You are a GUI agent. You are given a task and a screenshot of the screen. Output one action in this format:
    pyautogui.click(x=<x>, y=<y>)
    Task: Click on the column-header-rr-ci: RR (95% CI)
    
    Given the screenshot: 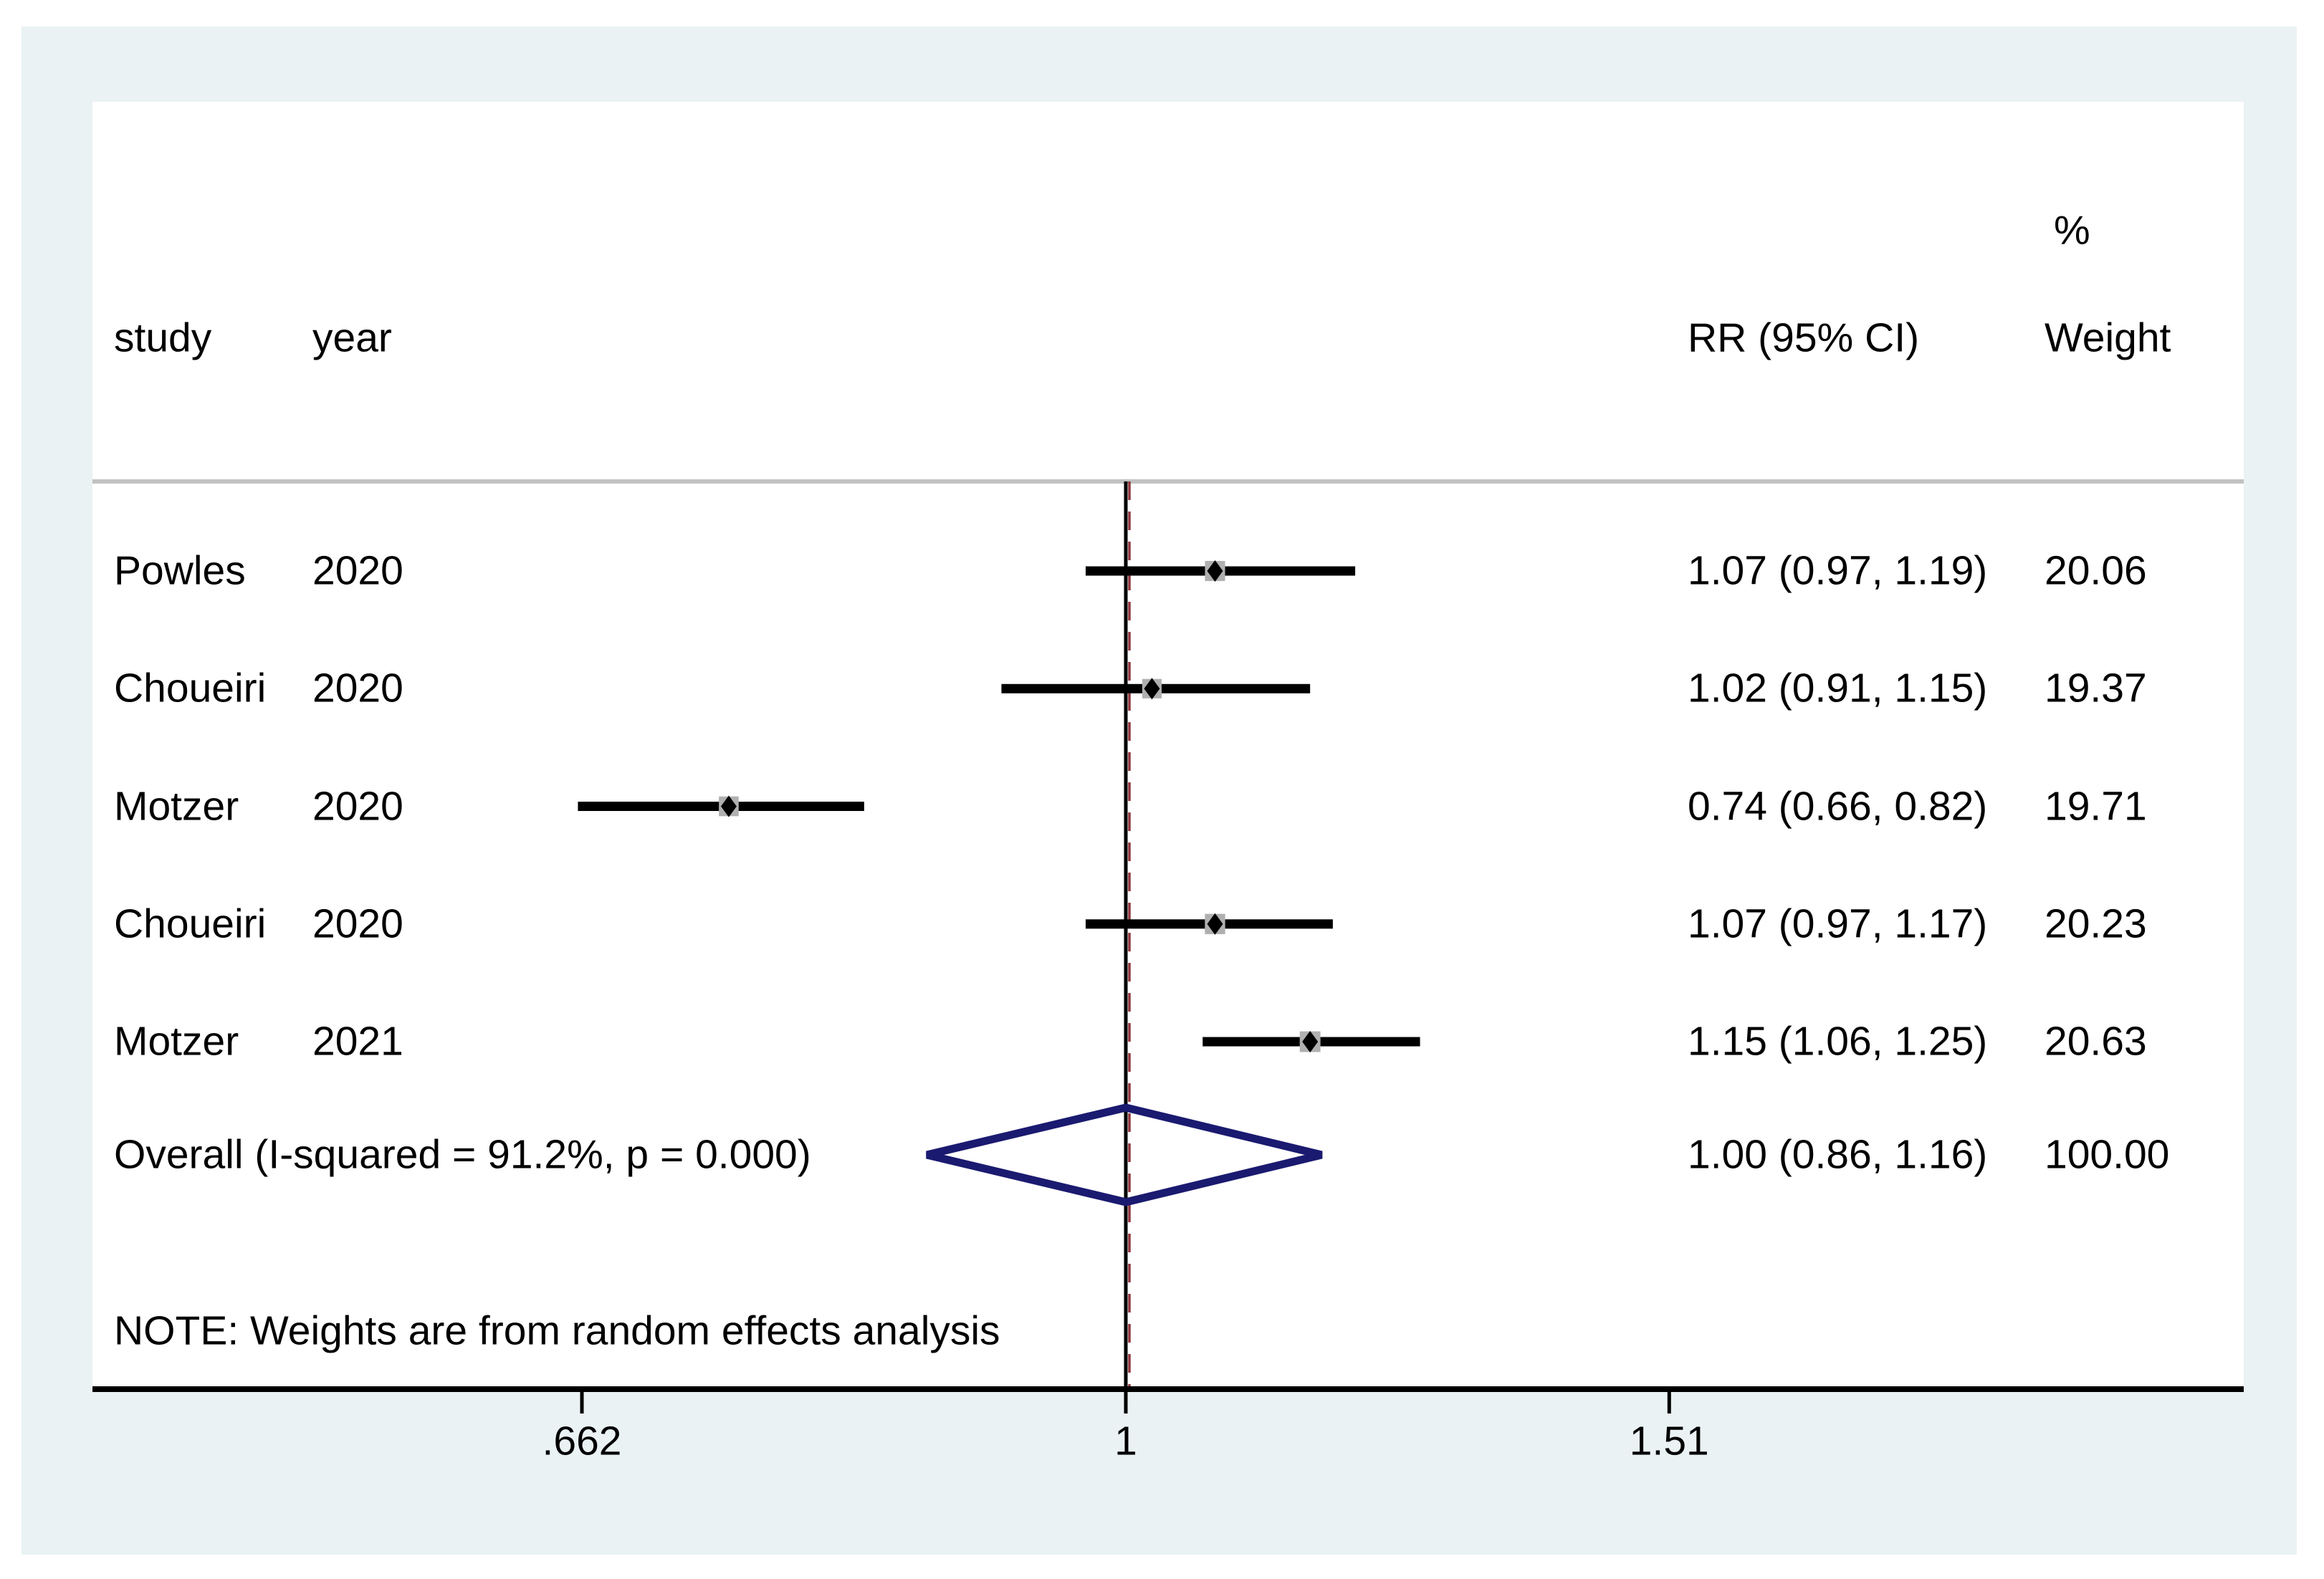 What is the action you would take?
    pyautogui.click(x=1804, y=338)
    